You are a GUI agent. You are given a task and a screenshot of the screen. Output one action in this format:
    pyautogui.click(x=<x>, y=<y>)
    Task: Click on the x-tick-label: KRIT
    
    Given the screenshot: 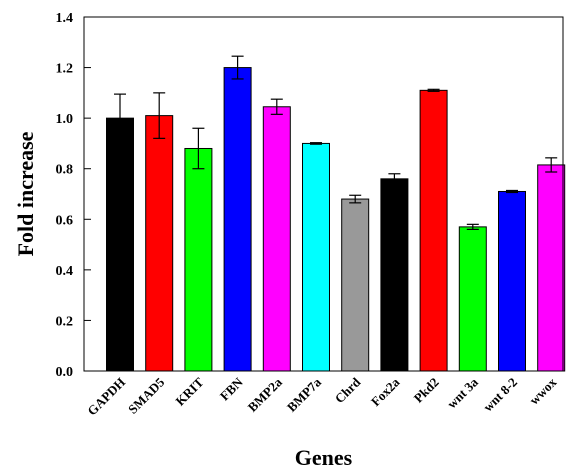 What is the action you would take?
    pyautogui.click(x=189, y=391)
    